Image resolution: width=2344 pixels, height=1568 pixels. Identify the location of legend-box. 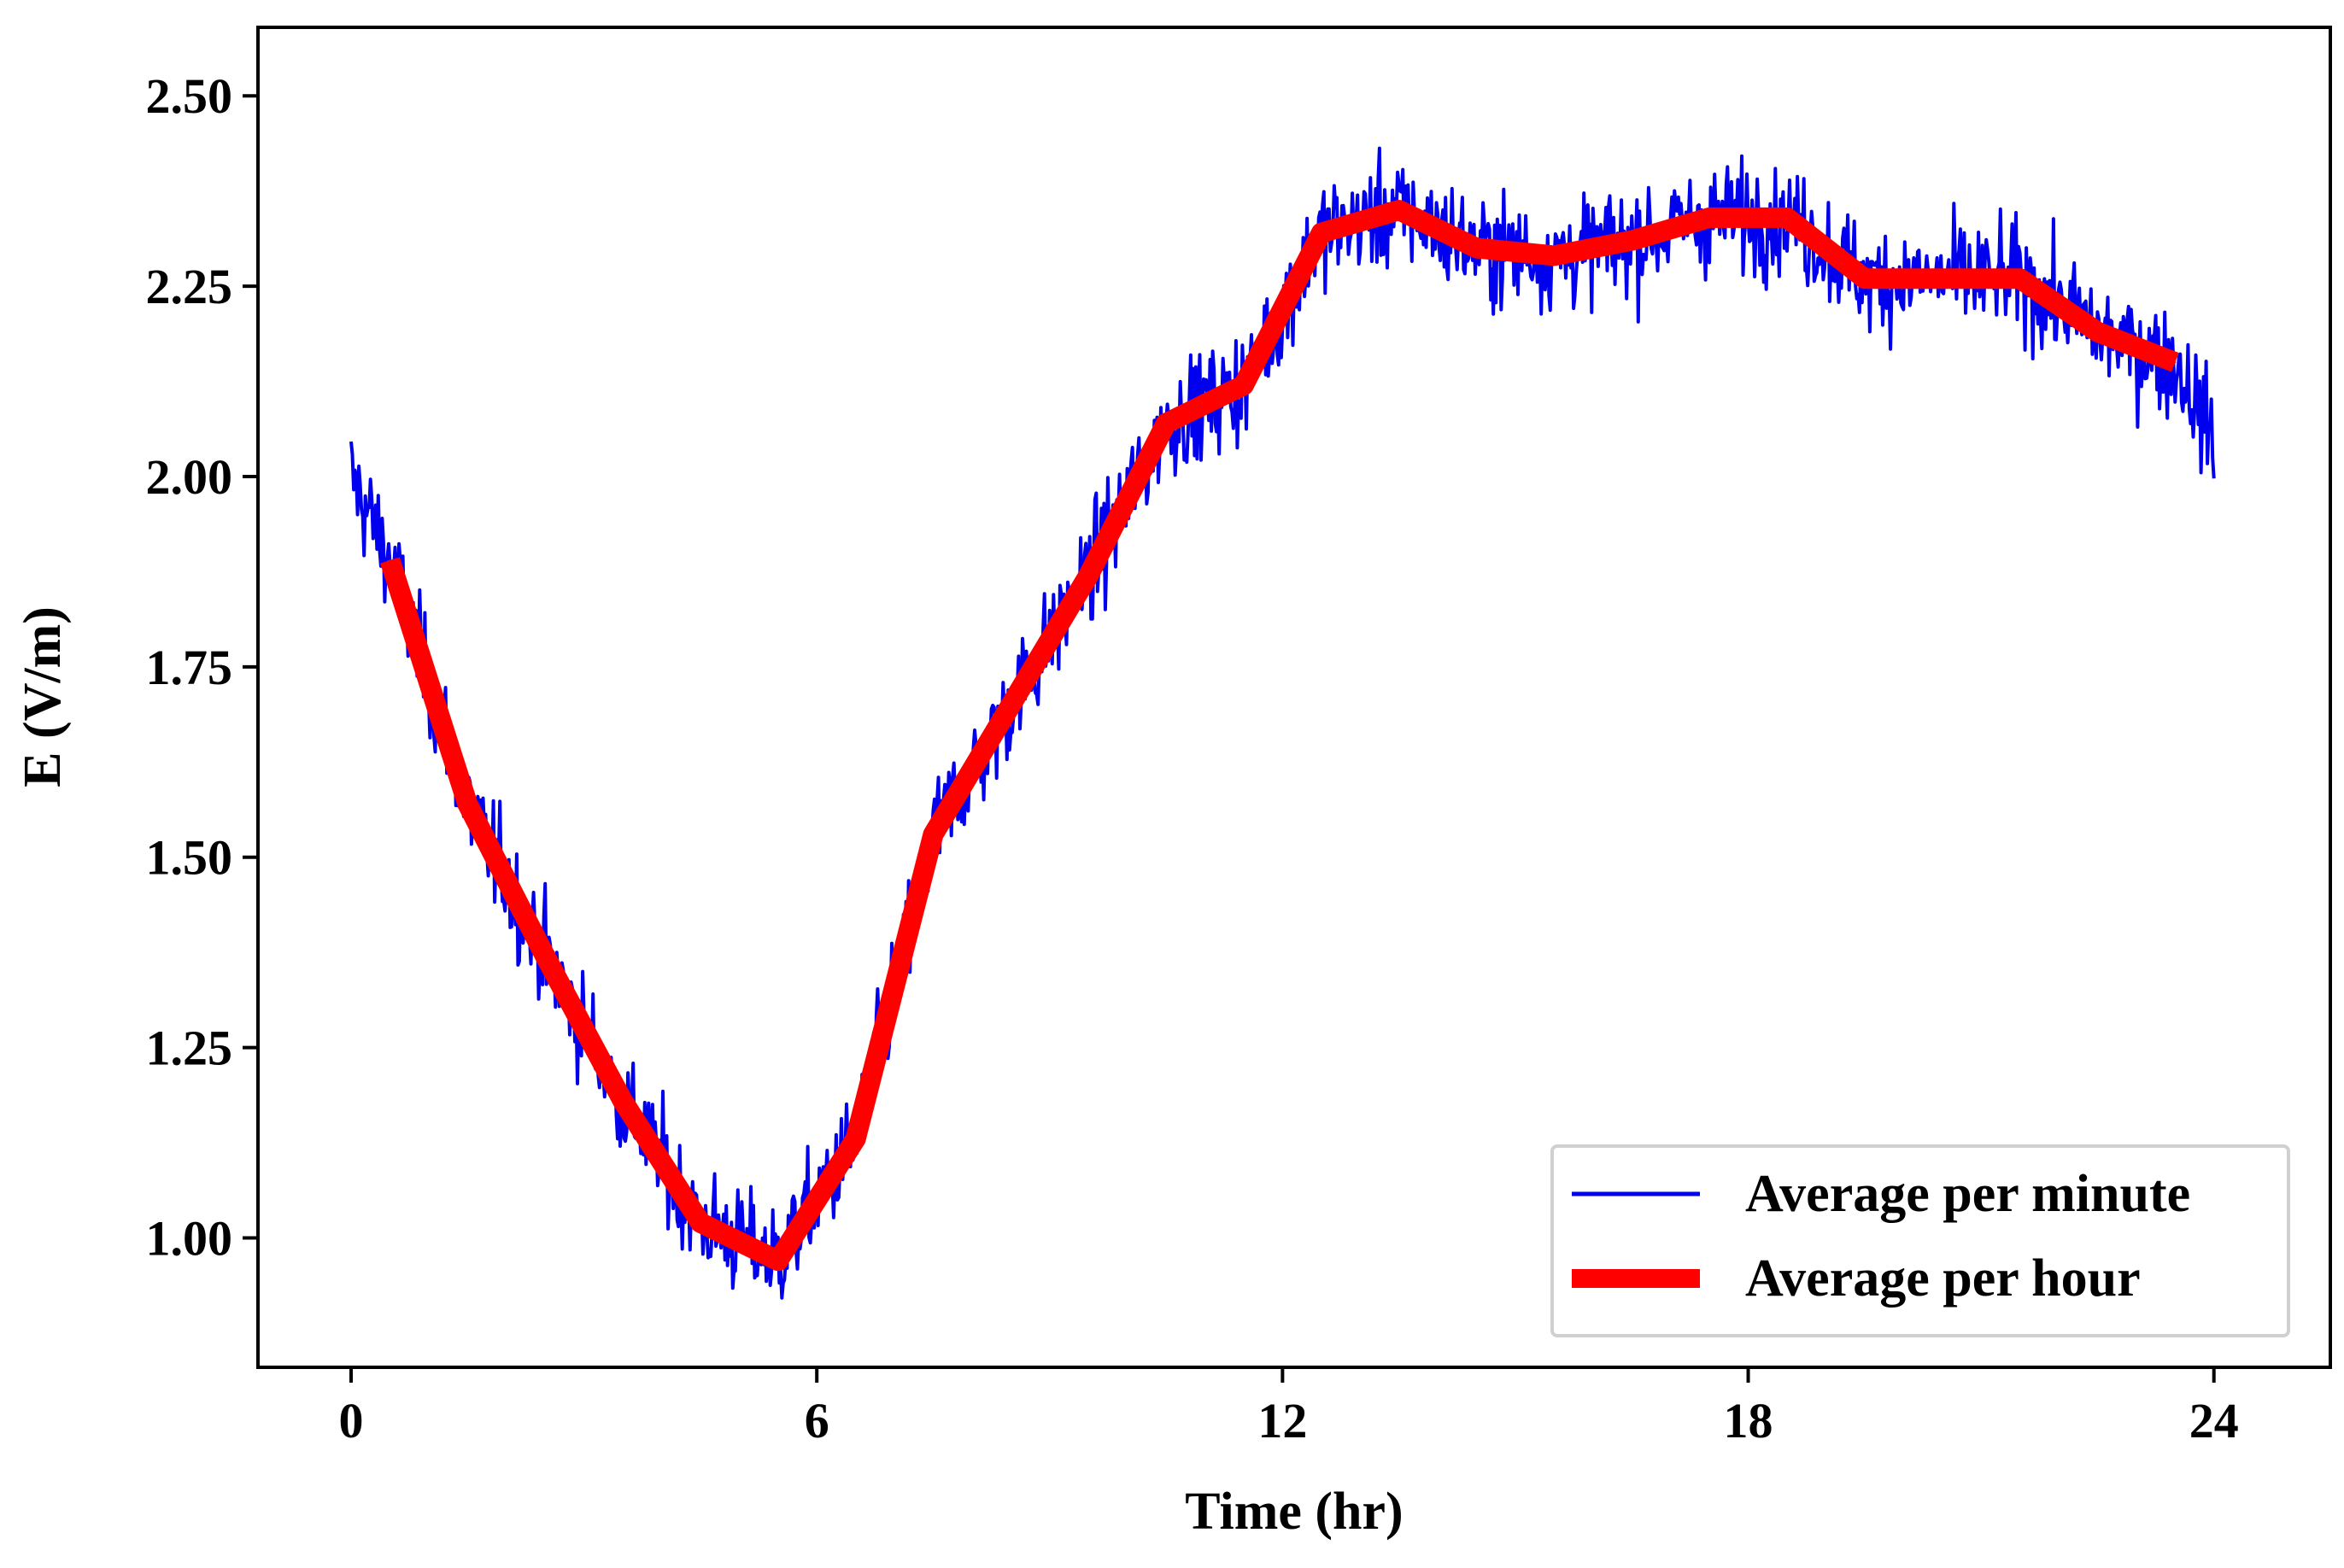
(1920, 1240).